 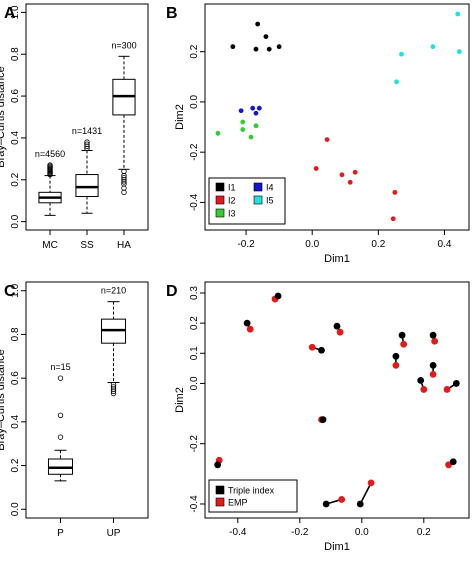 What do you see at coordinates (232, 188) in the screenshot?
I see `legend-label: I1` at bounding box center [232, 188].